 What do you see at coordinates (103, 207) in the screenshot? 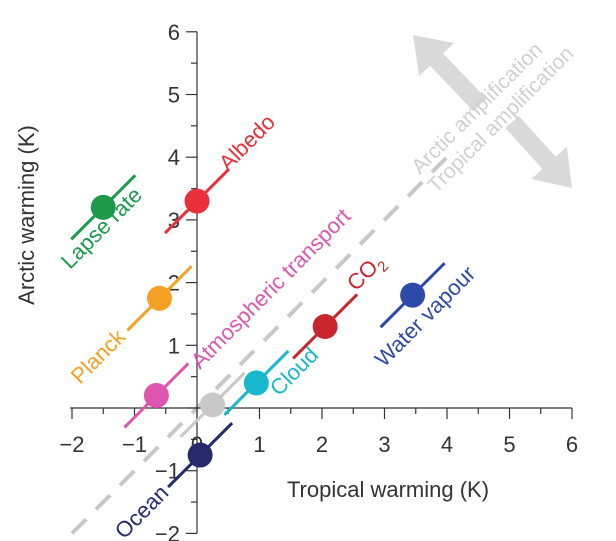
I see `lapse-rate-point` at bounding box center [103, 207].